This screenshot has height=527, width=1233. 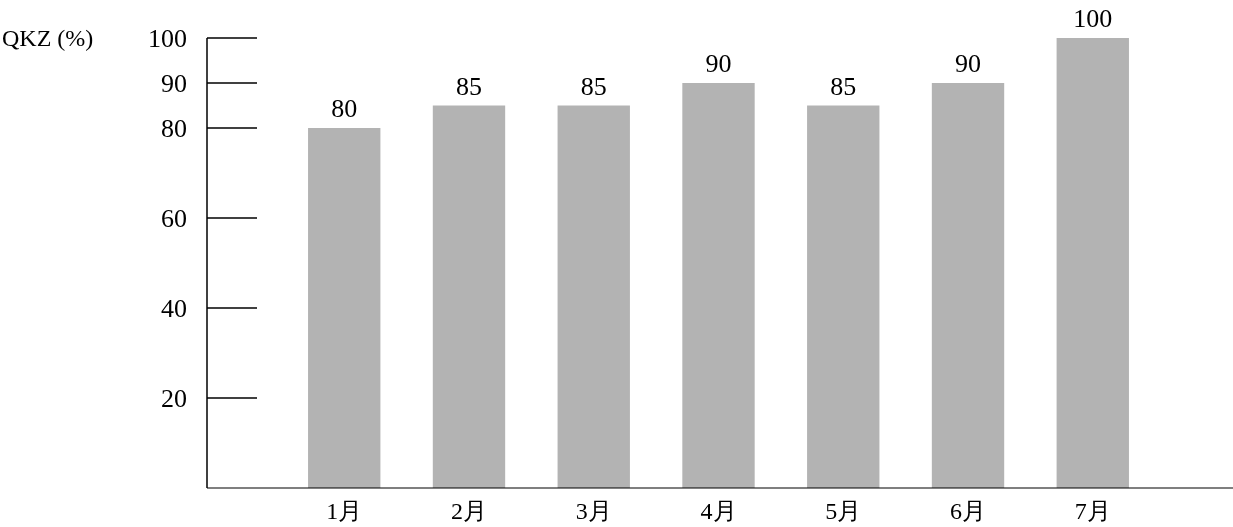 What do you see at coordinates (174, 83) in the screenshot?
I see `y-tick-label: 90` at bounding box center [174, 83].